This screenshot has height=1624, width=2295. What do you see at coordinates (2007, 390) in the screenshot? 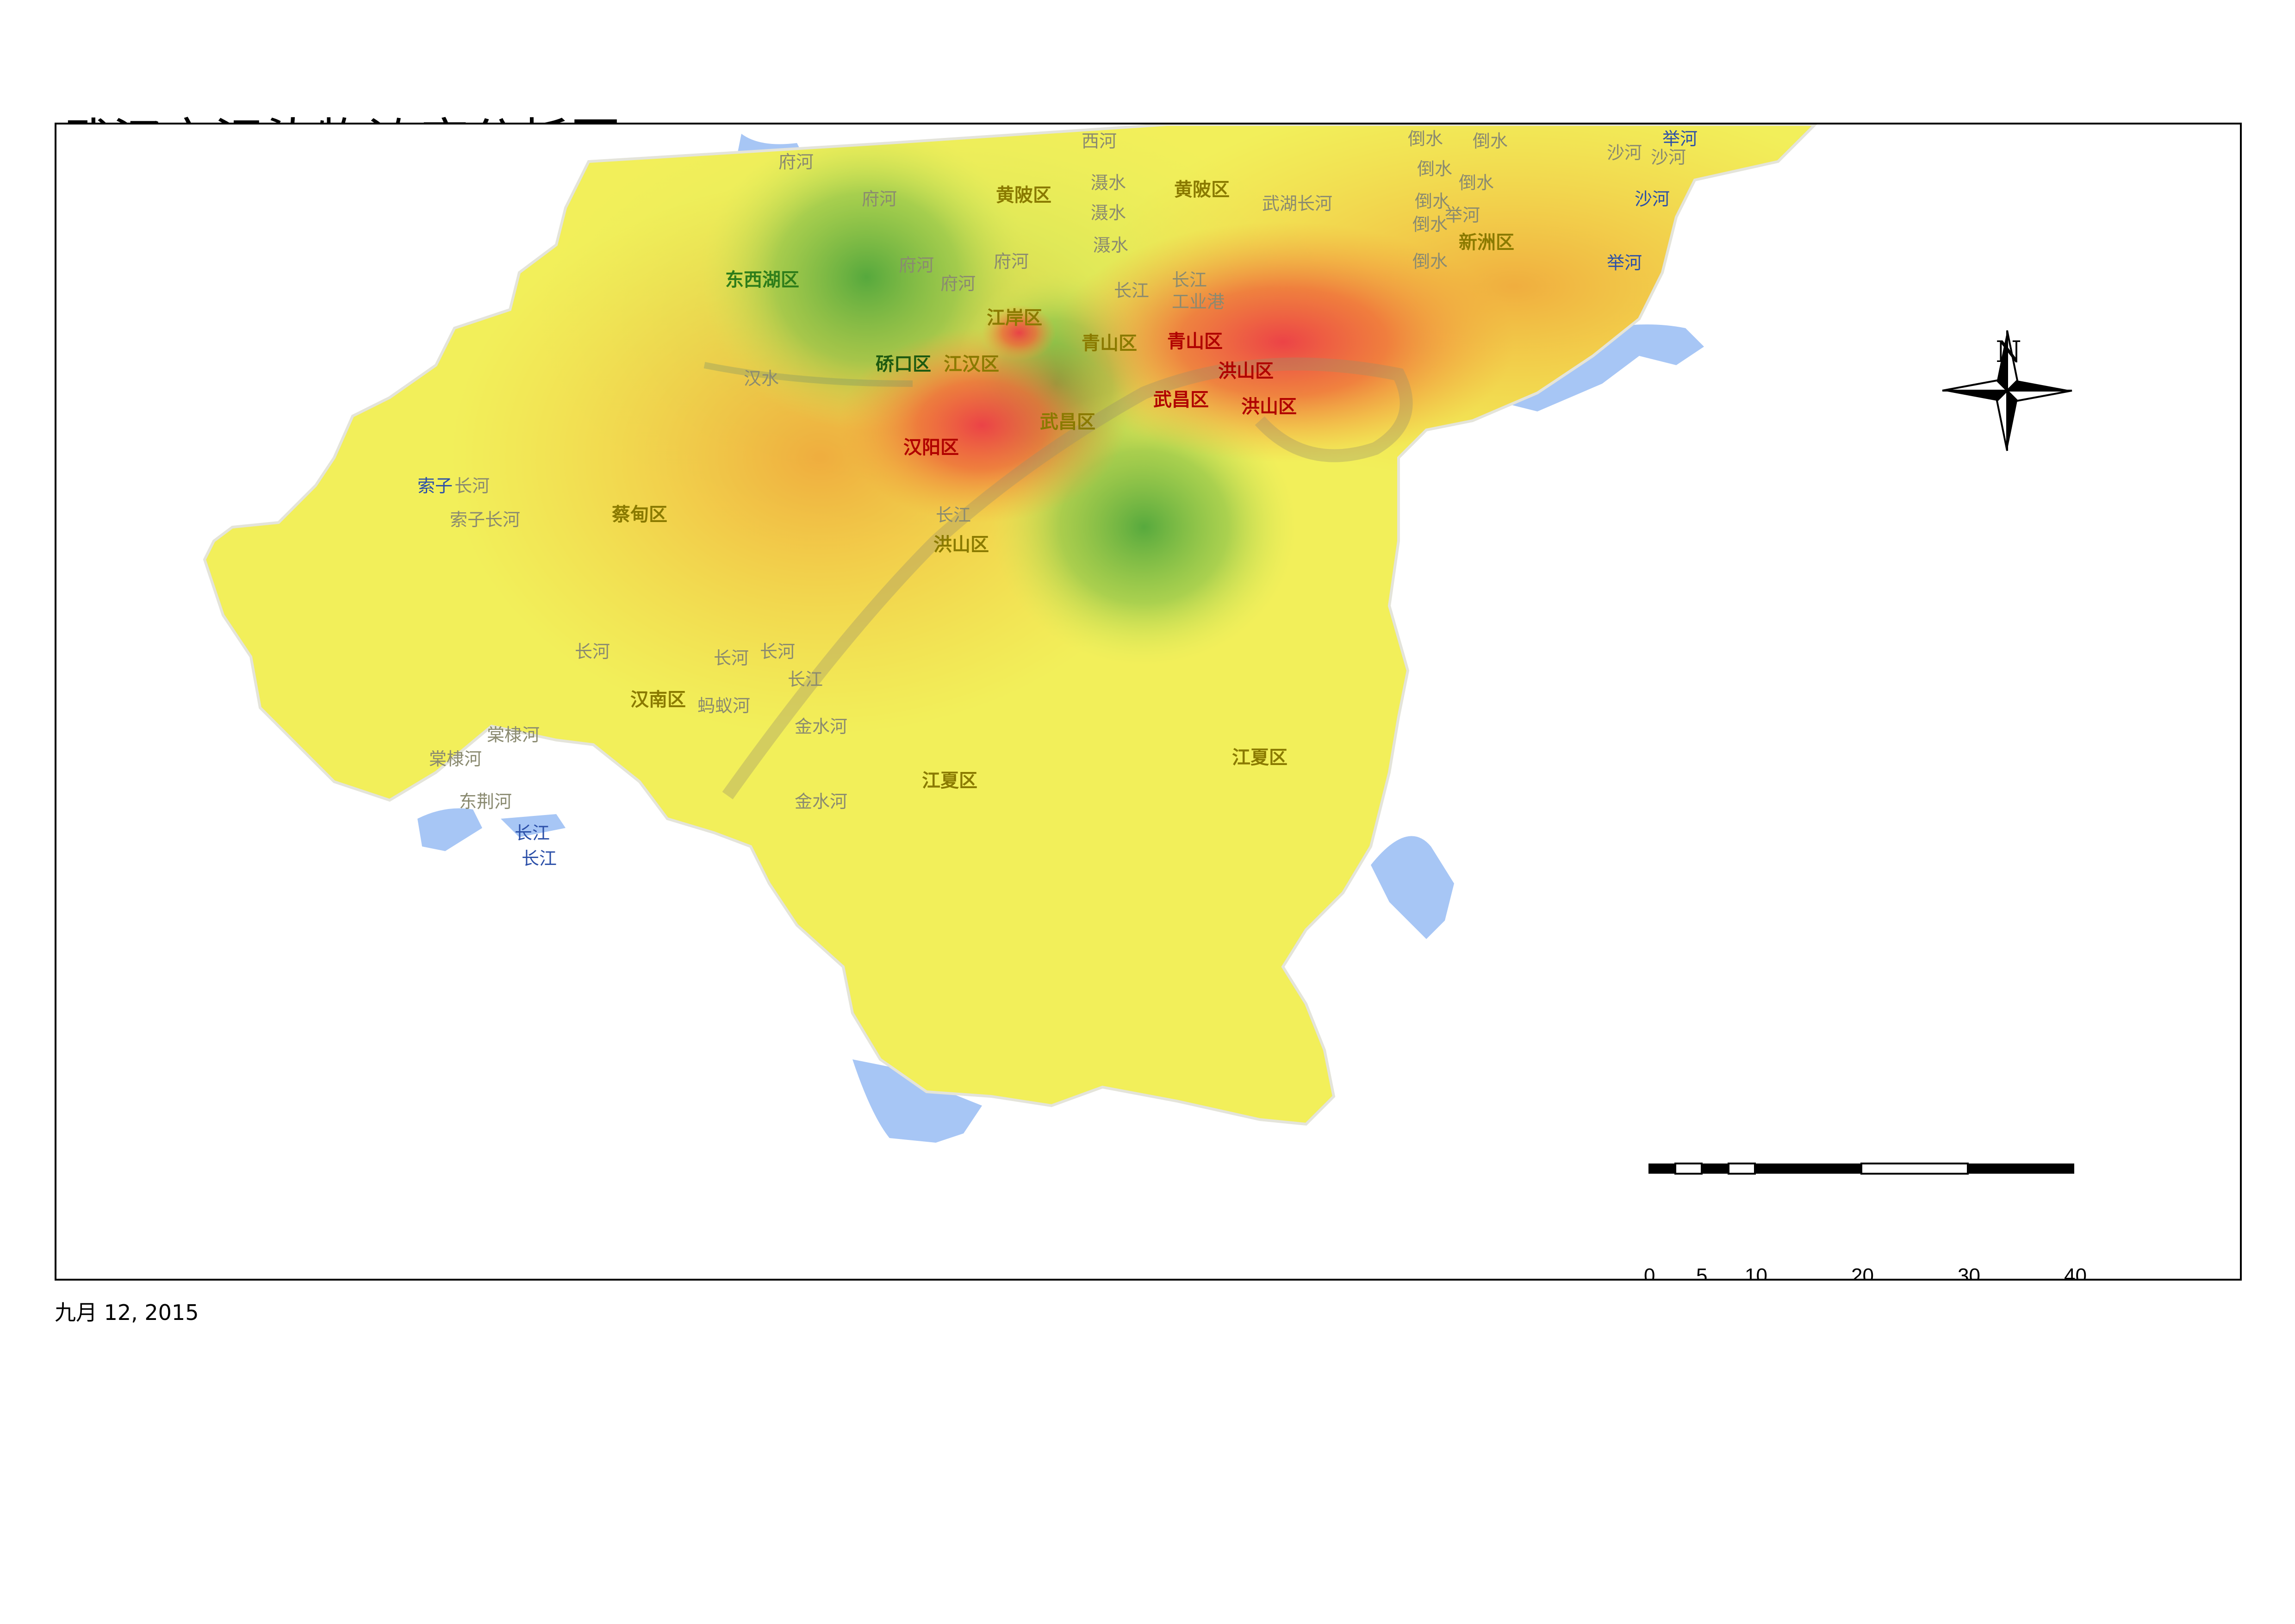
I see `north-arrow-icon` at bounding box center [2007, 390].